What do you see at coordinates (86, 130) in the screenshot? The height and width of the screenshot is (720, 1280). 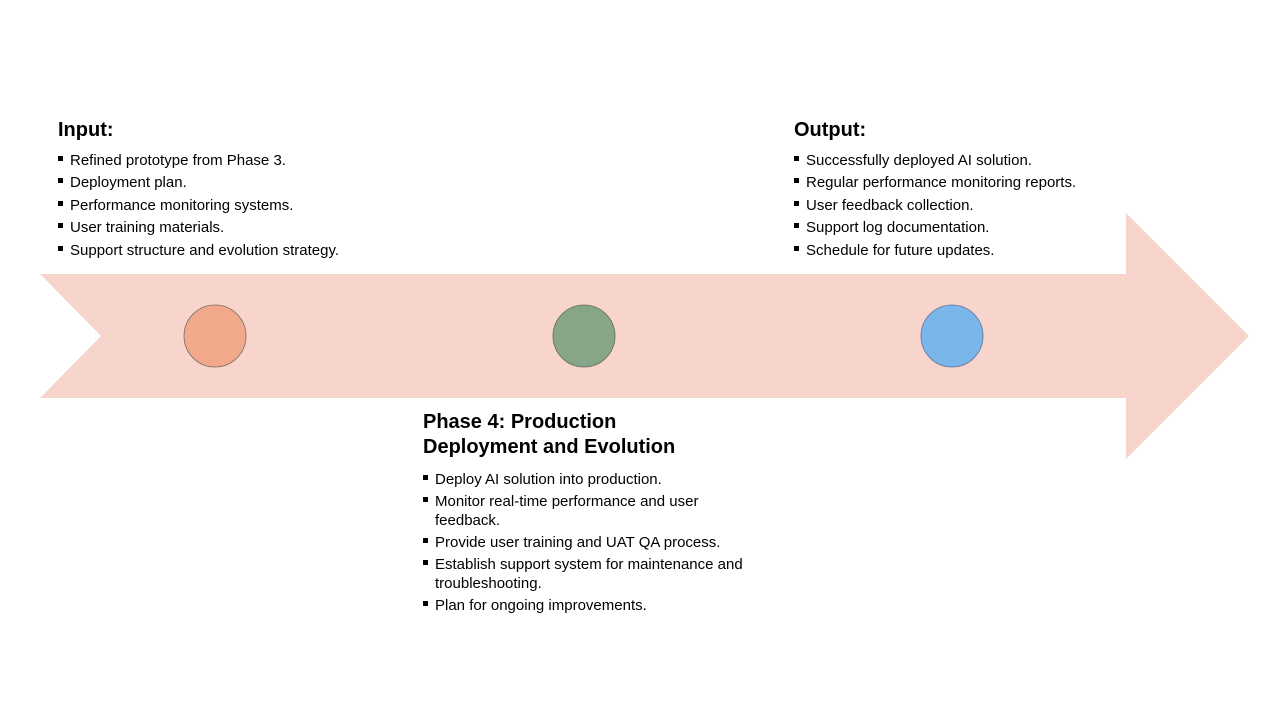 I see `input-title: Input:` at bounding box center [86, 130].